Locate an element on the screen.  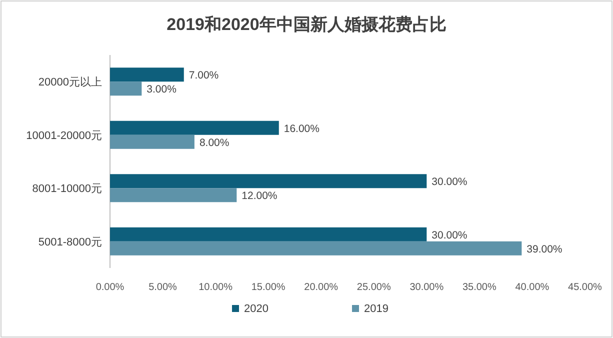
x-tick-label: 30.00% is located at coordinates (427, 287).